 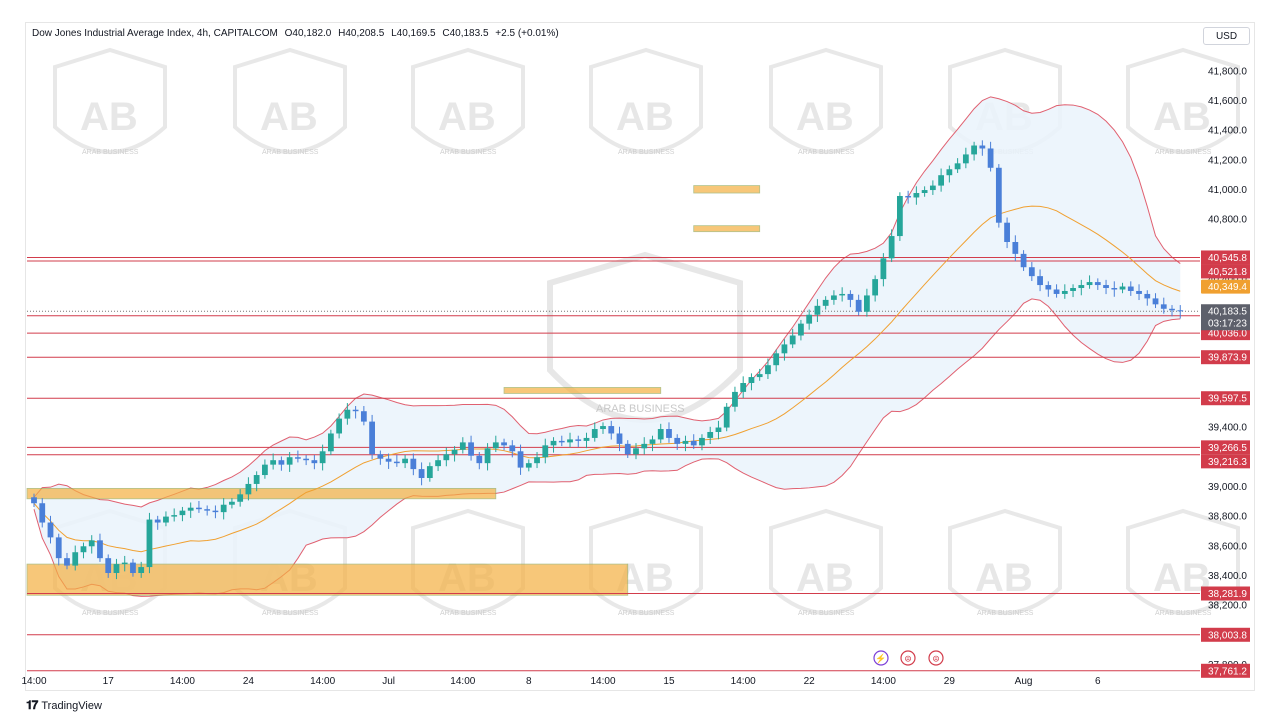 What do you see at coordinates (1227, 312) in the screenshot?
I see `last-price-badge-label: 40,183.5` at bounding box center [1227, 312].